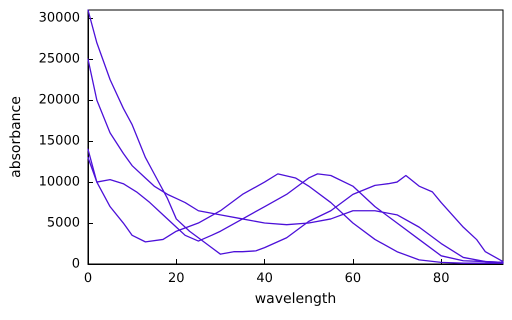  I want to click on x-tick-label: 60, so click(353, 278).